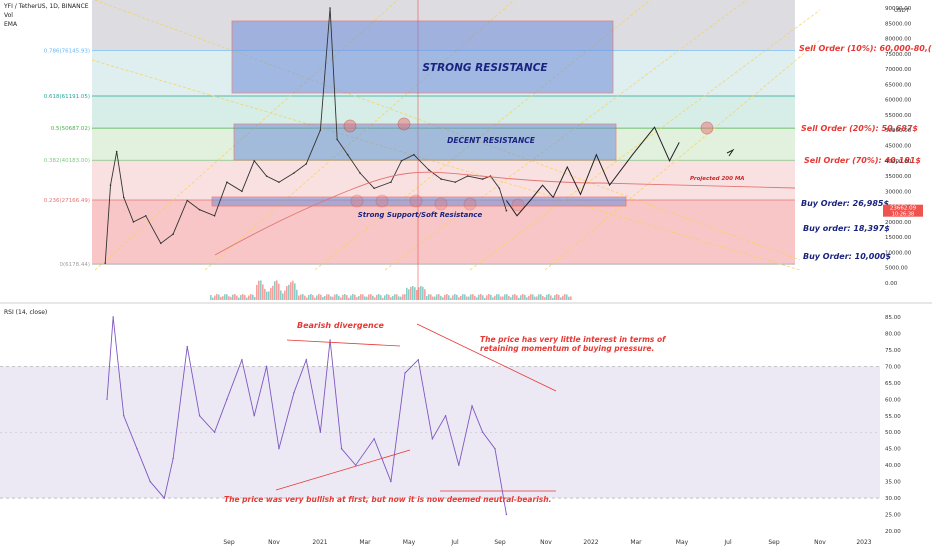  I want to click on decent-resistance-box, so click(425, 142).